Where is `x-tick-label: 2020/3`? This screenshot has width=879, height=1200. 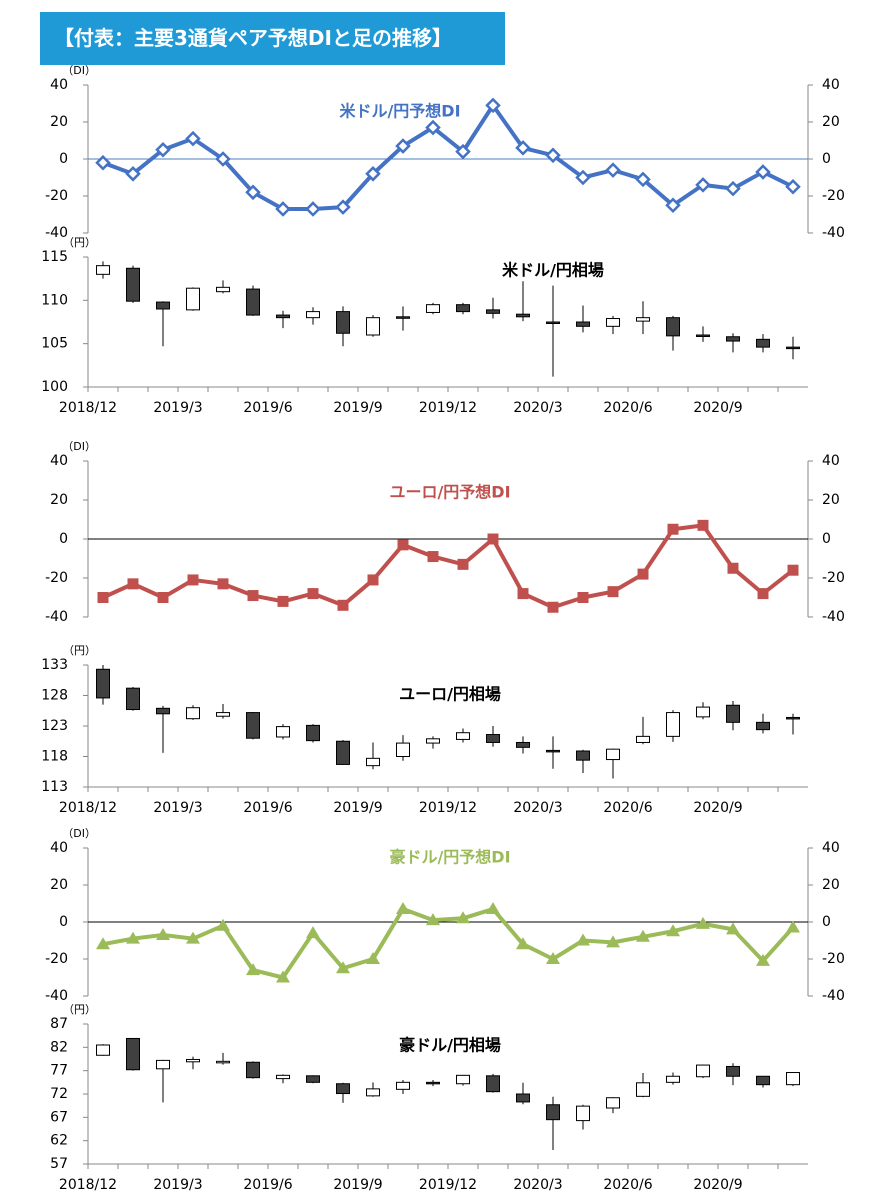
x-tick-label: 2020/3 is located at coordinates (537, 808).